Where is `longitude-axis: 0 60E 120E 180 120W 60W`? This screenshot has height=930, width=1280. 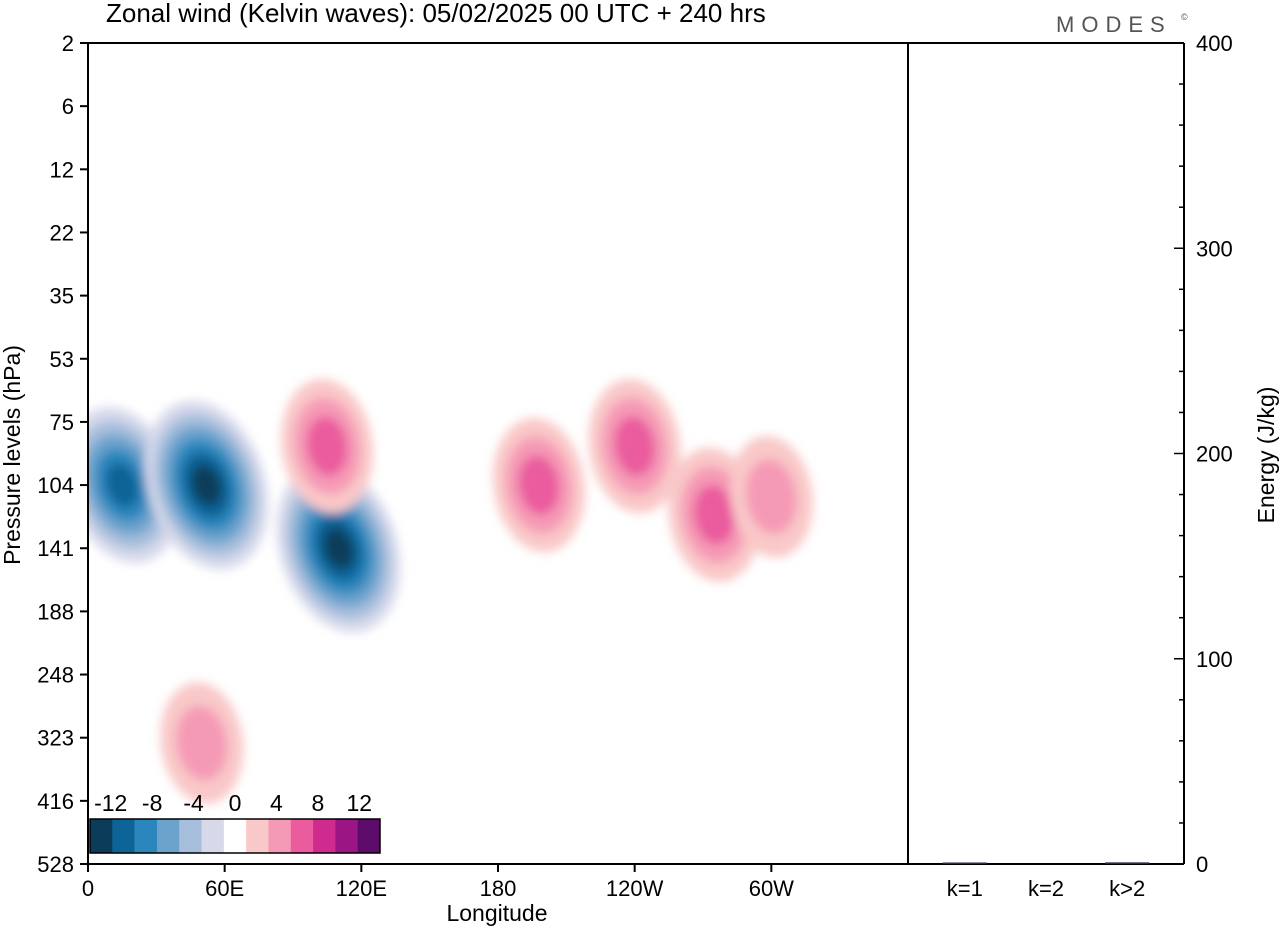 longitude-axis: 0 60E 120E 180 120W 60W is located at coordinates (438, 882).